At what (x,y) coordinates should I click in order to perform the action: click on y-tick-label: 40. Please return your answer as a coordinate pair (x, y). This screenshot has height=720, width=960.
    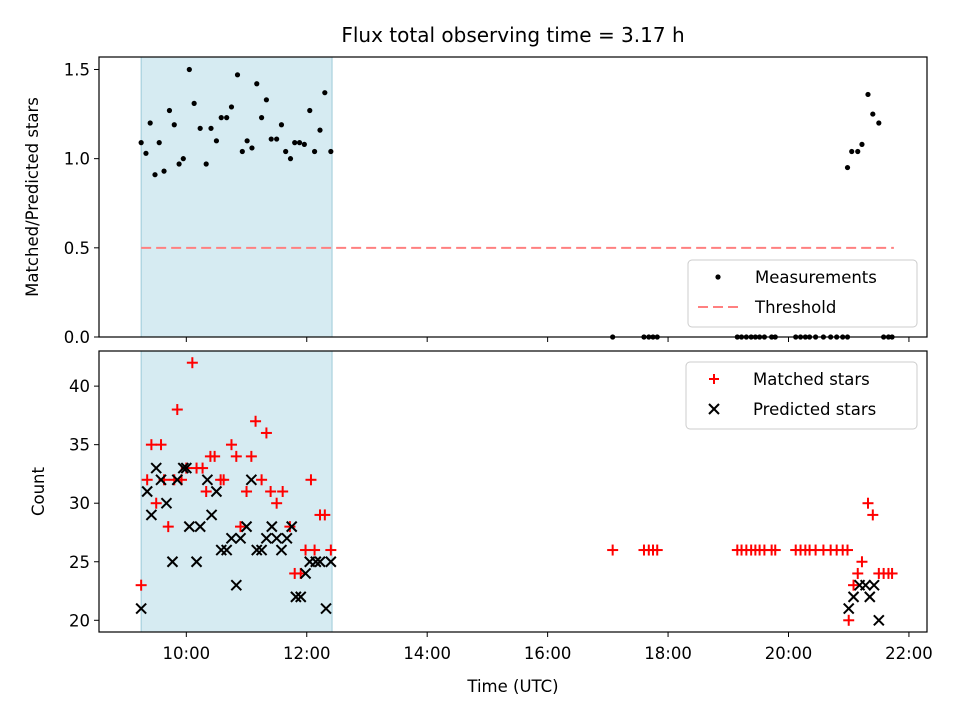
    Looking at the image, I should click on (79, 386).